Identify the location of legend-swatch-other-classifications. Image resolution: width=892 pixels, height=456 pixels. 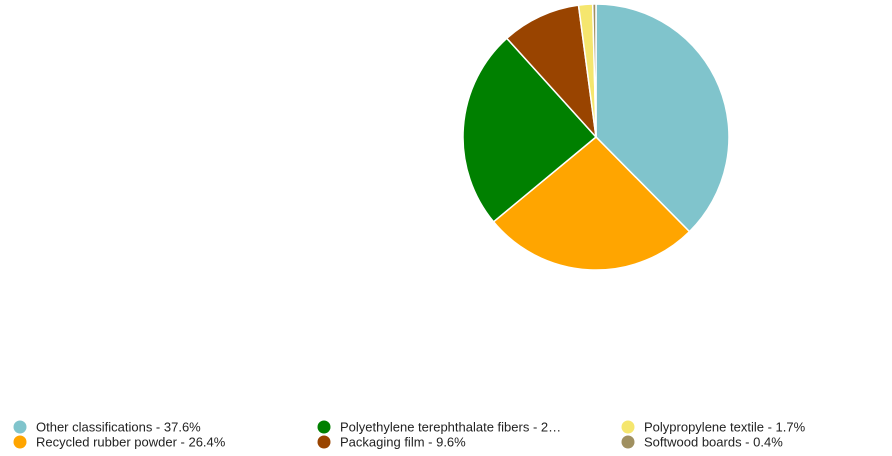
(20, 427).